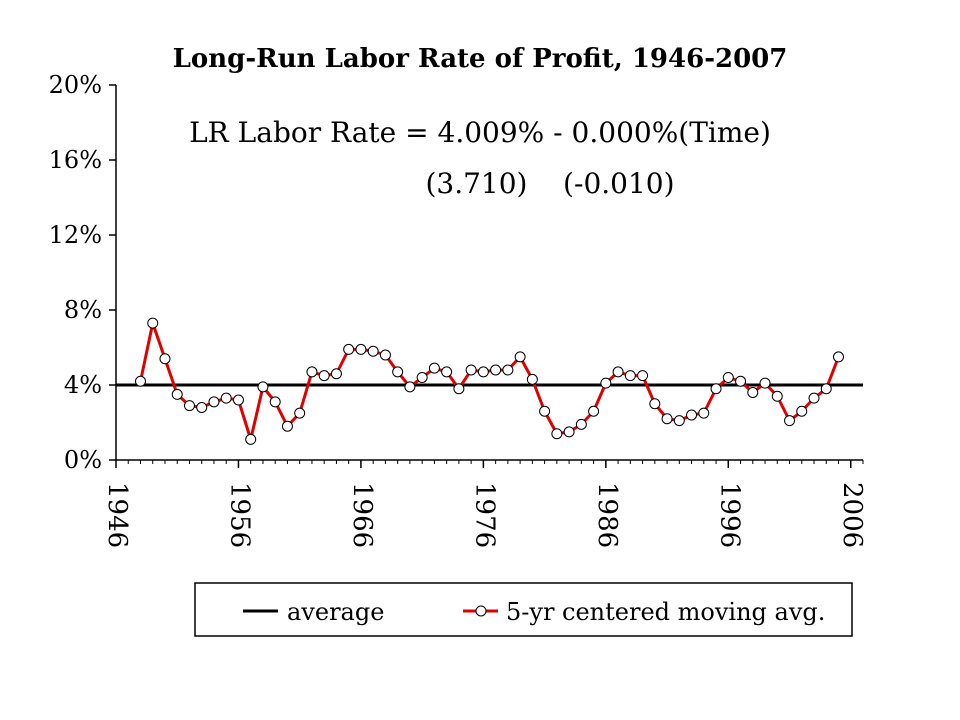 This screenshot has height=720, width=960. What do you see at coordinates (729, 515) in the screenshot?
I see `x-tick-label: 1996` at bounding box center [729, 515].